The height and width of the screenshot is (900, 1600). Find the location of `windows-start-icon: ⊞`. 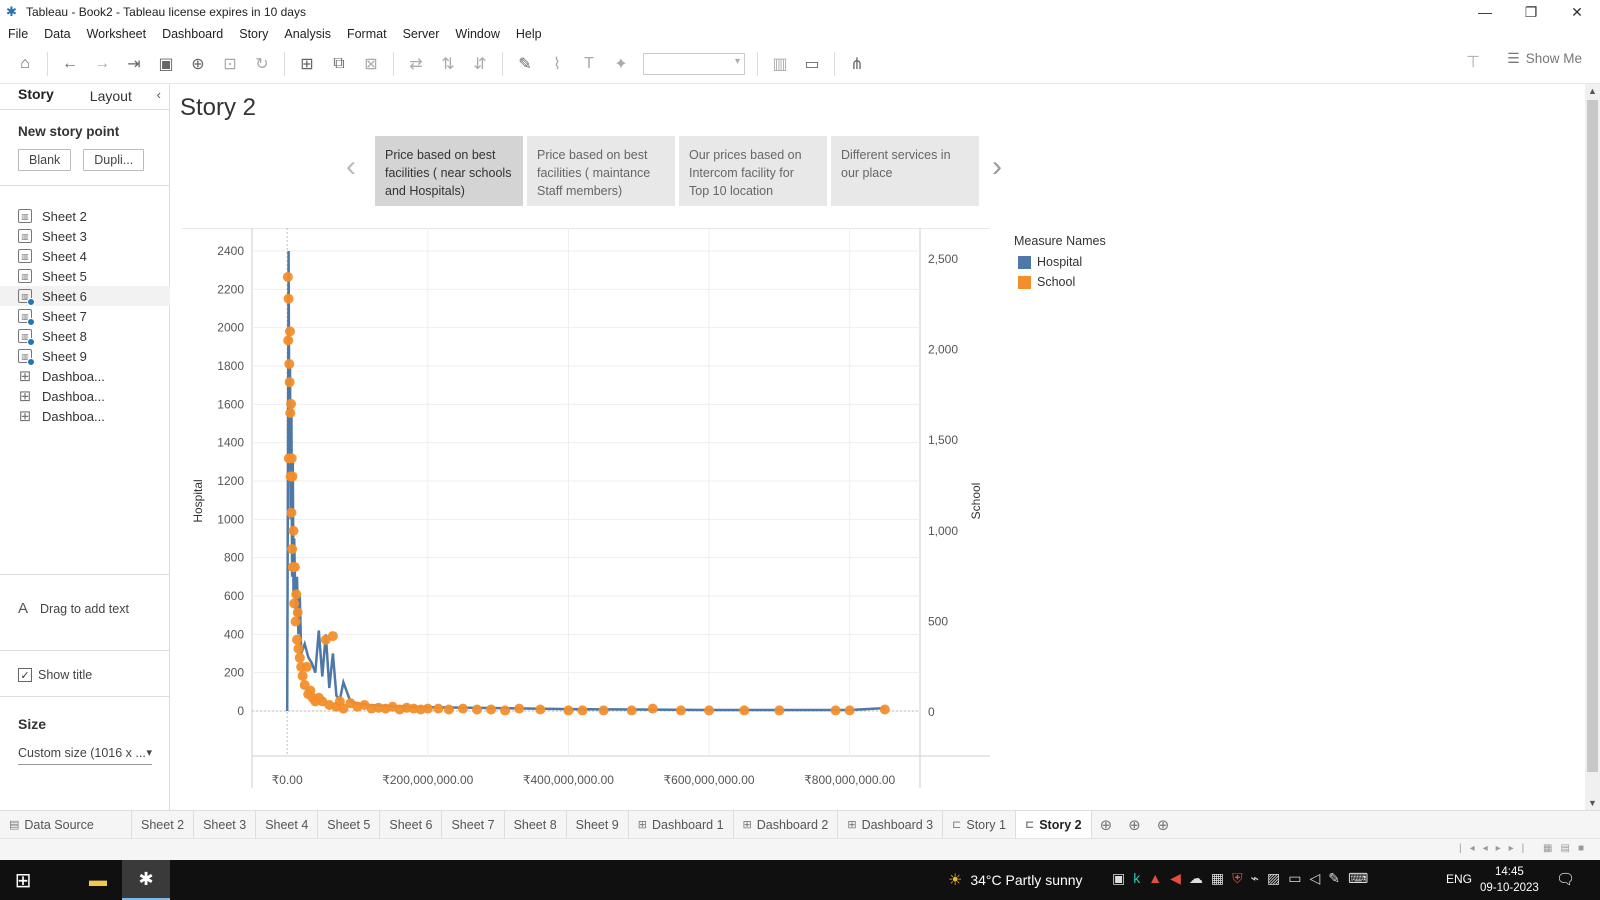

windows-start-icon: ⊞ is located at coordinates (23, 880).